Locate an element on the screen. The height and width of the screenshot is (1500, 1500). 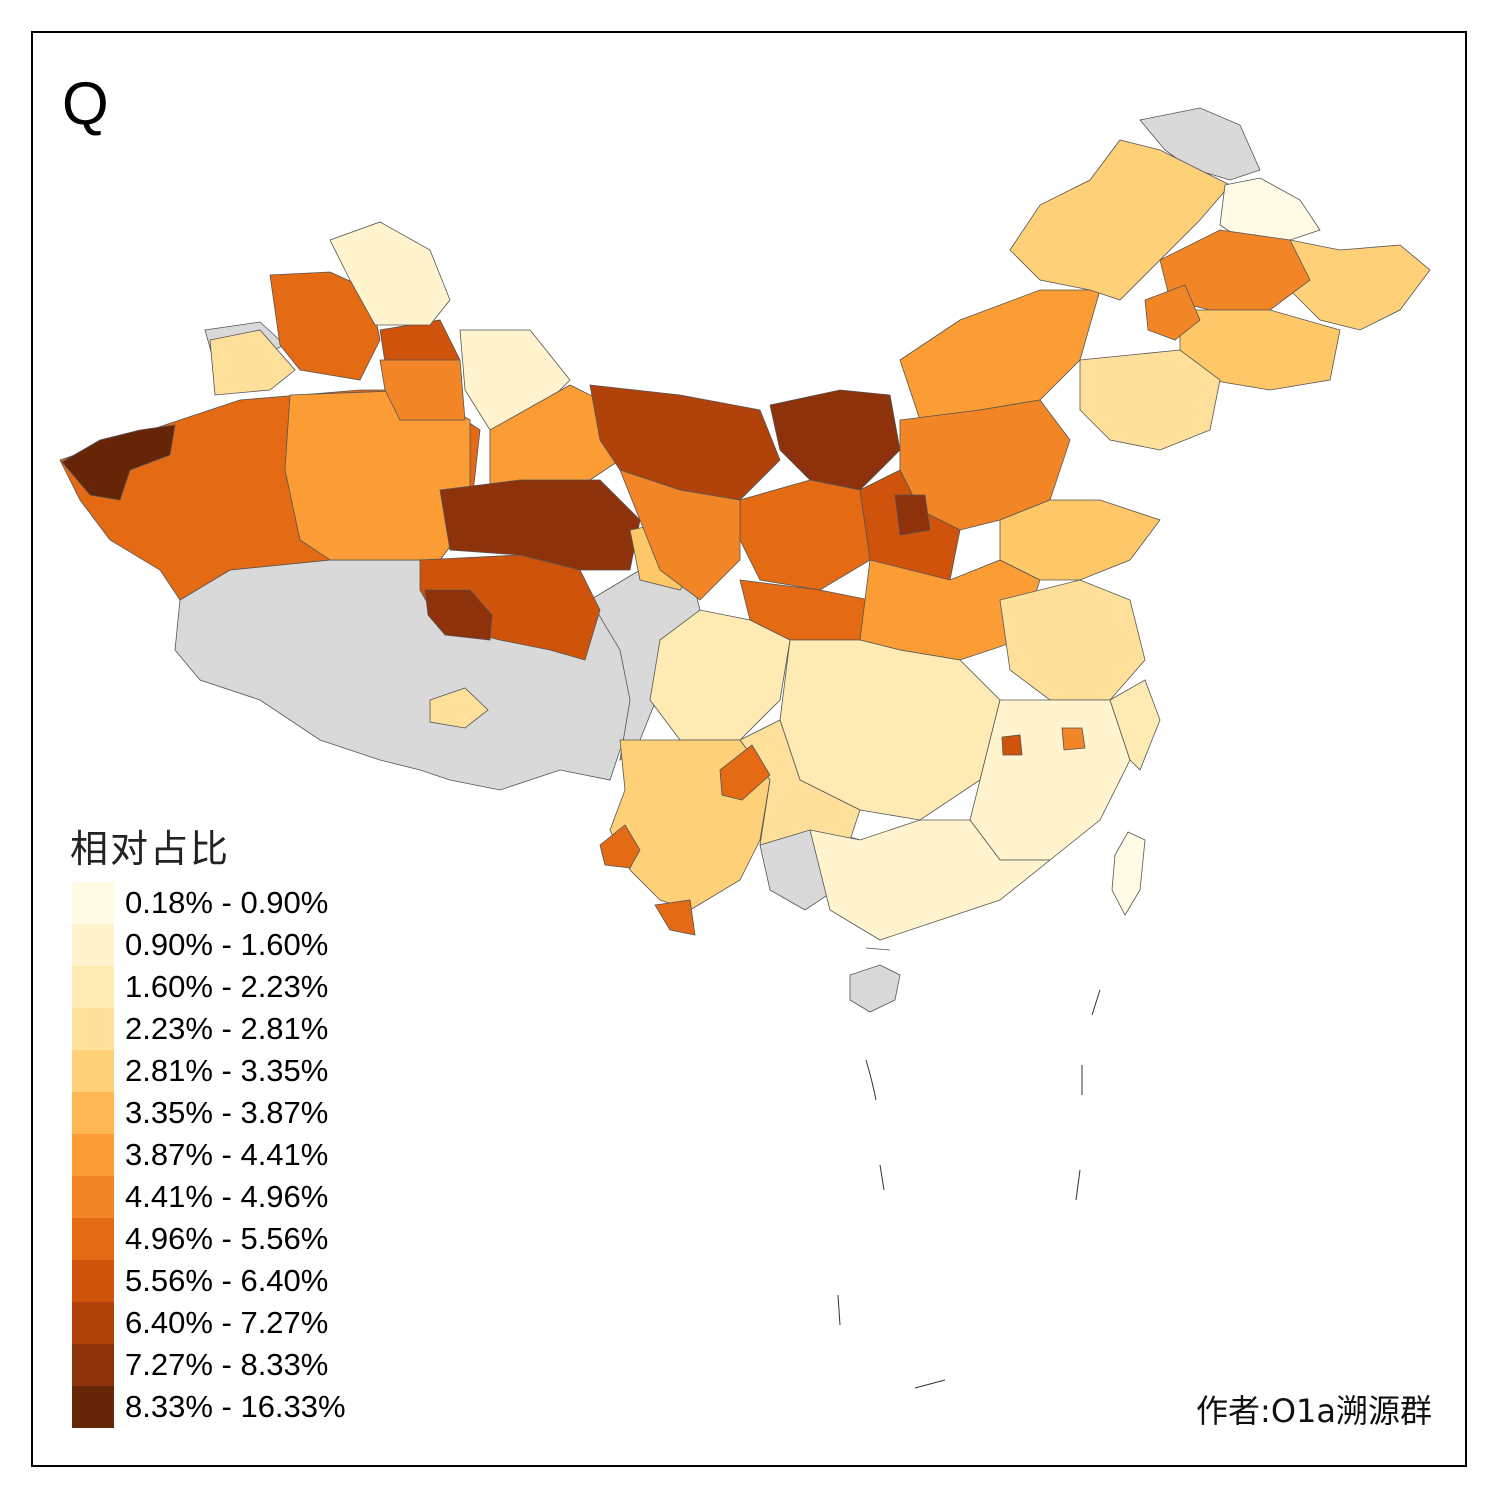
legend-label: 4.41% - 4.96% is located at coordinates (227, 1196).